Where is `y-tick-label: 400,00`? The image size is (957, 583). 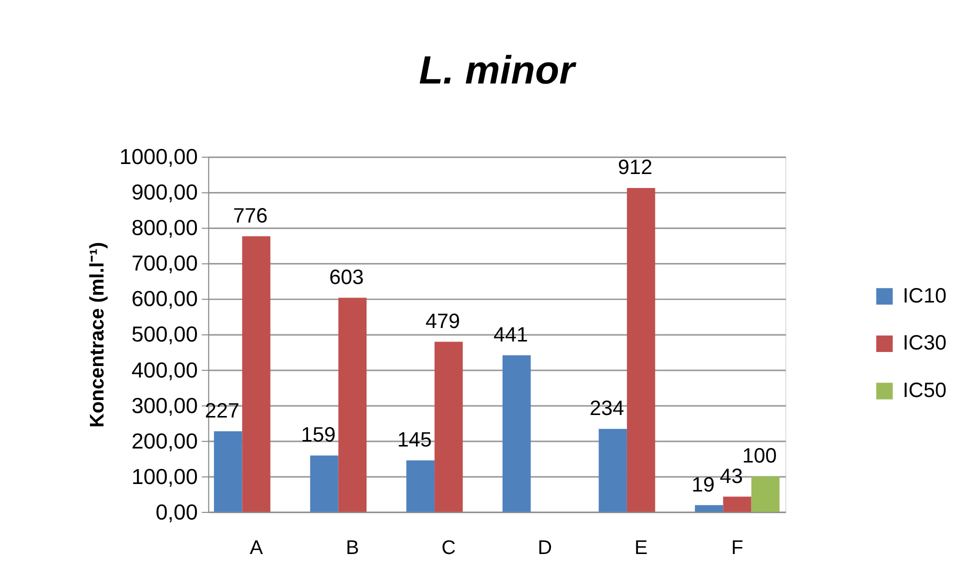
y-tick-label: 400,00 is located at coordinates (164, 369).